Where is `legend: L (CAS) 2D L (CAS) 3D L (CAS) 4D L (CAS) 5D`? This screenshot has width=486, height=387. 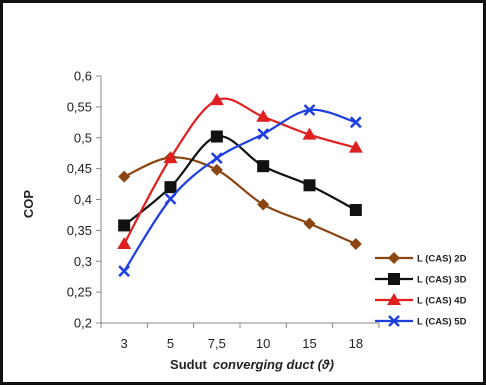 legend: L (CAS) 2D L (CAS) 3D L (CAS) 4D L (CAS) 5D is located at coordinates (421, 290).